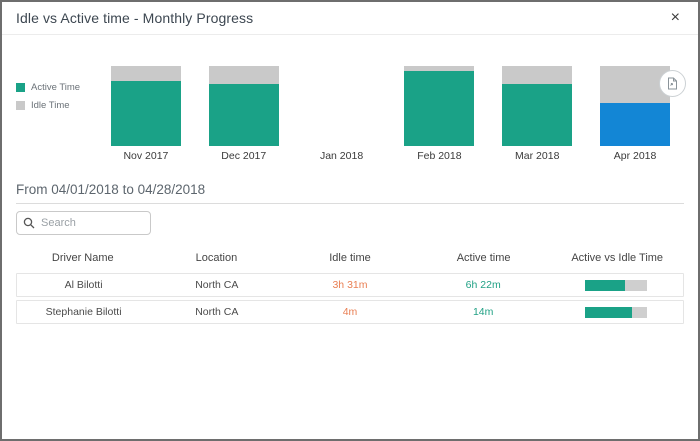 The width and height of the screenshot is (700, 441). What do you see at coordinates (216, 258) in the screenshot?
I see `column-header: Location` at bounding box center [216, 258].